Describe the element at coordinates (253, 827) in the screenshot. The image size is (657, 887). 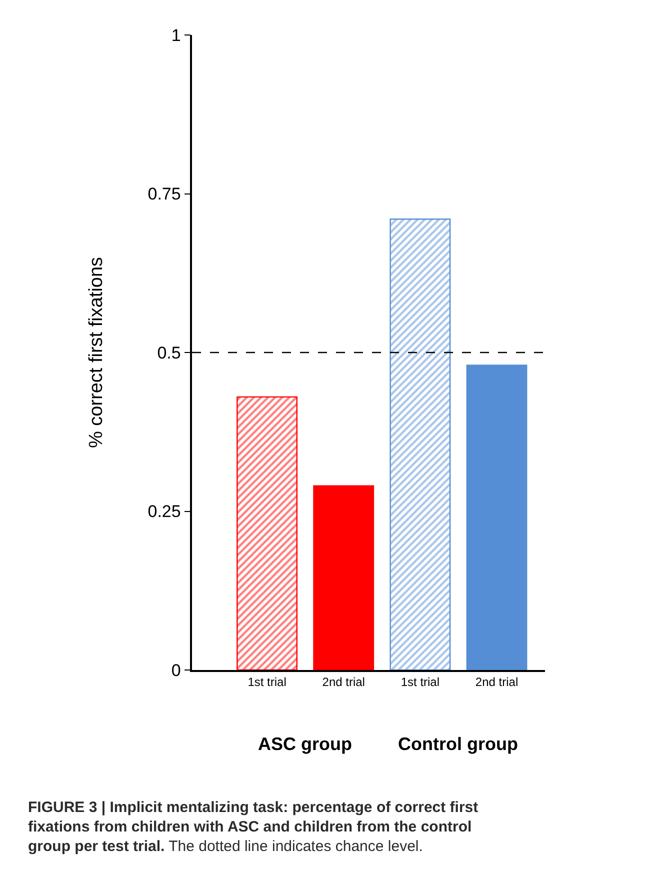
I see `caption: FIGURE 3 | Implicit mentalizing task: percentage of correct first fixations from children with ASC and children from the control group per test trial. The dotted line indicates chance level.` at that location.